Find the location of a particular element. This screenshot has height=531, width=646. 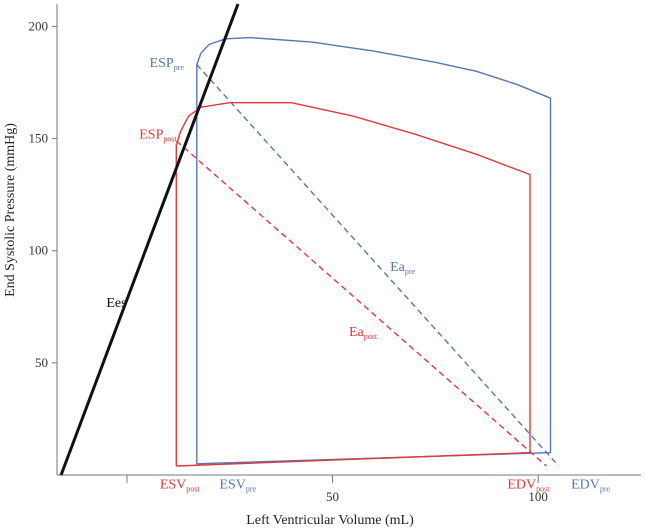

label-esp-post: ESPpost is located at coordinates (158, 136).